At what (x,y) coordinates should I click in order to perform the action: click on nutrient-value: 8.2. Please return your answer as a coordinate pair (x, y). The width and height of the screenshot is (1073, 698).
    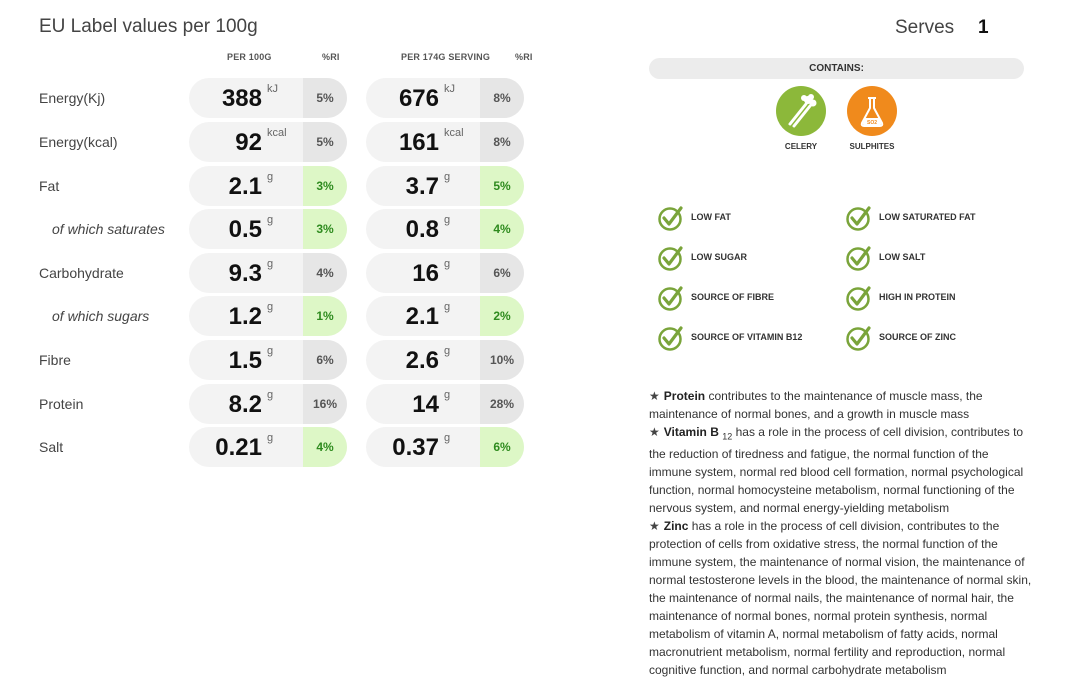
    Looking at the image, I should click on (245, 404).